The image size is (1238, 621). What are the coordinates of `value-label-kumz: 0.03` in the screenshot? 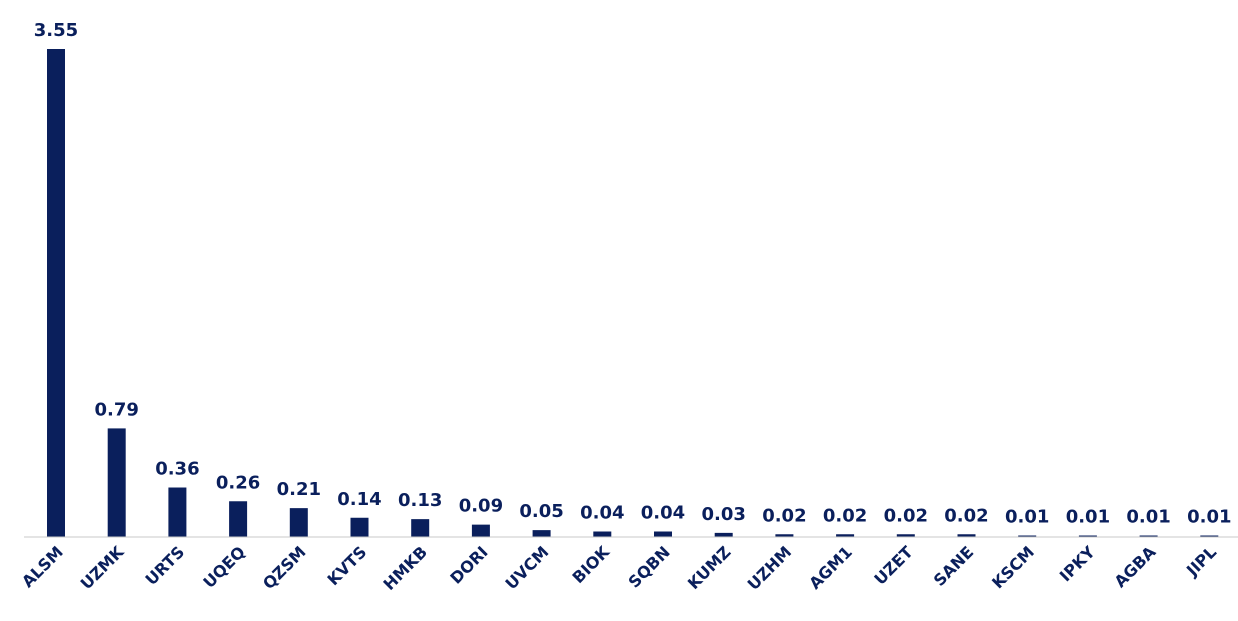 It's located at (723, 514).